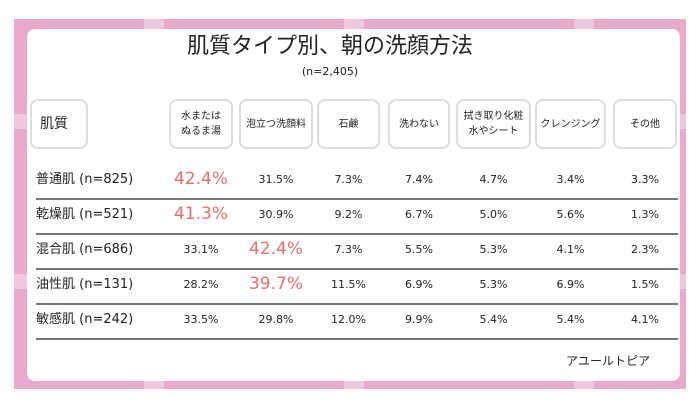 Image resolution: width=700 pixels, height=407 pixels. I want to click on value-cell: 3.3%, so click(645, 179).